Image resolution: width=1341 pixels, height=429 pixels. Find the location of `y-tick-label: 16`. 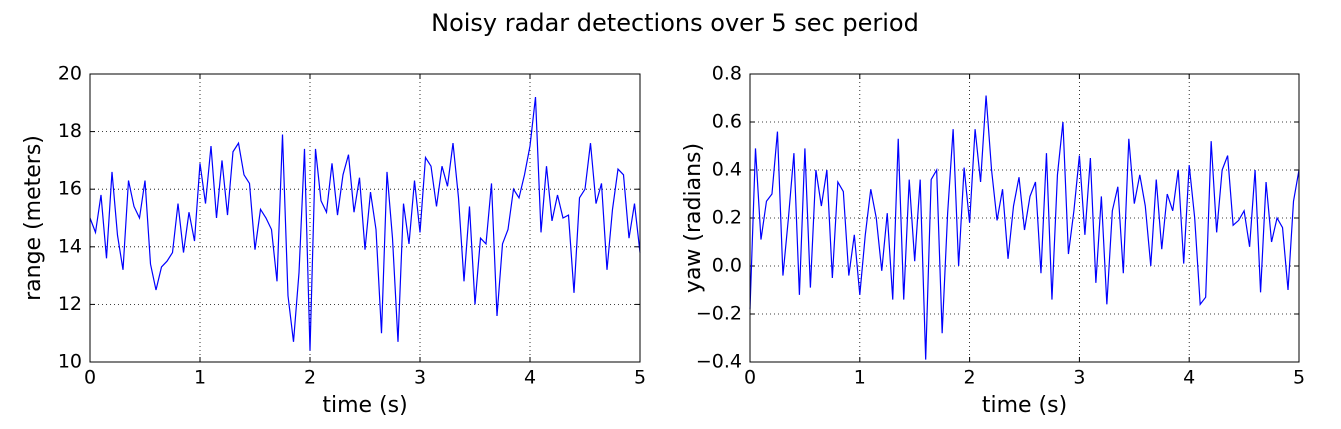

y-tick-label: 16 is located at coordinates (70, 189).